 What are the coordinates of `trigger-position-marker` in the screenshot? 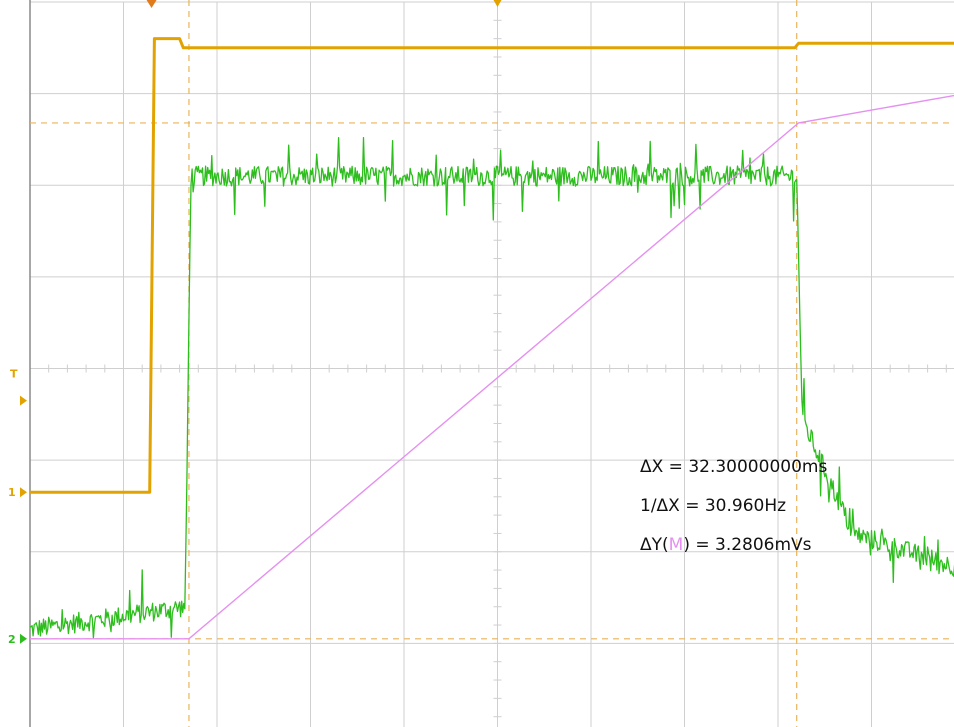 It's located at (151, 4).